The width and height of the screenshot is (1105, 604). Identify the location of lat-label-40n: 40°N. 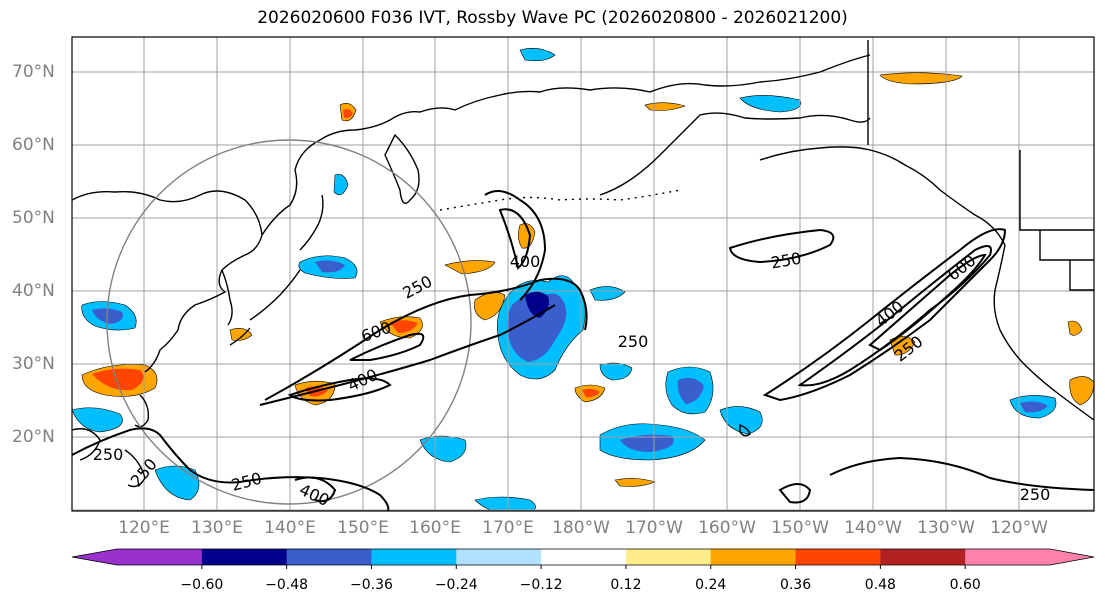
(33, 291).